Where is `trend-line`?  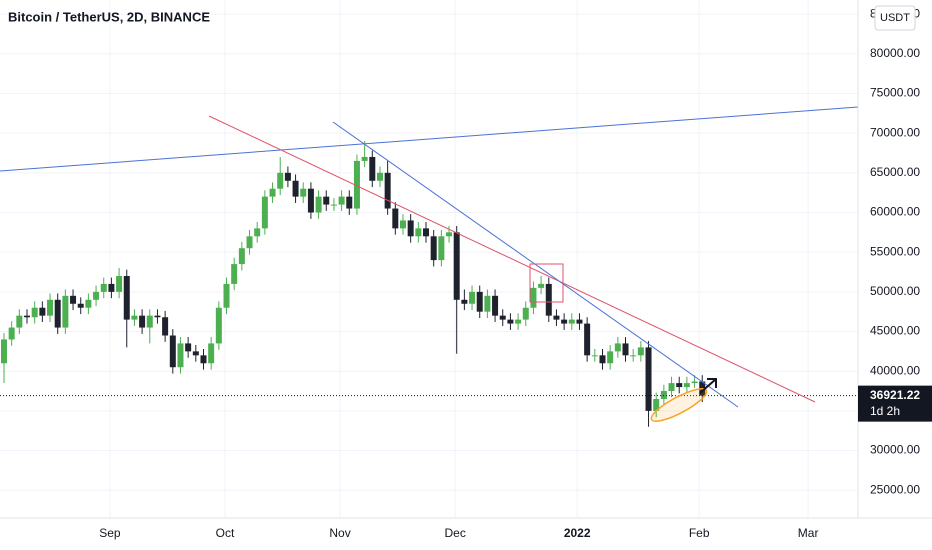 trend-line is located at coordinates (429, 139).